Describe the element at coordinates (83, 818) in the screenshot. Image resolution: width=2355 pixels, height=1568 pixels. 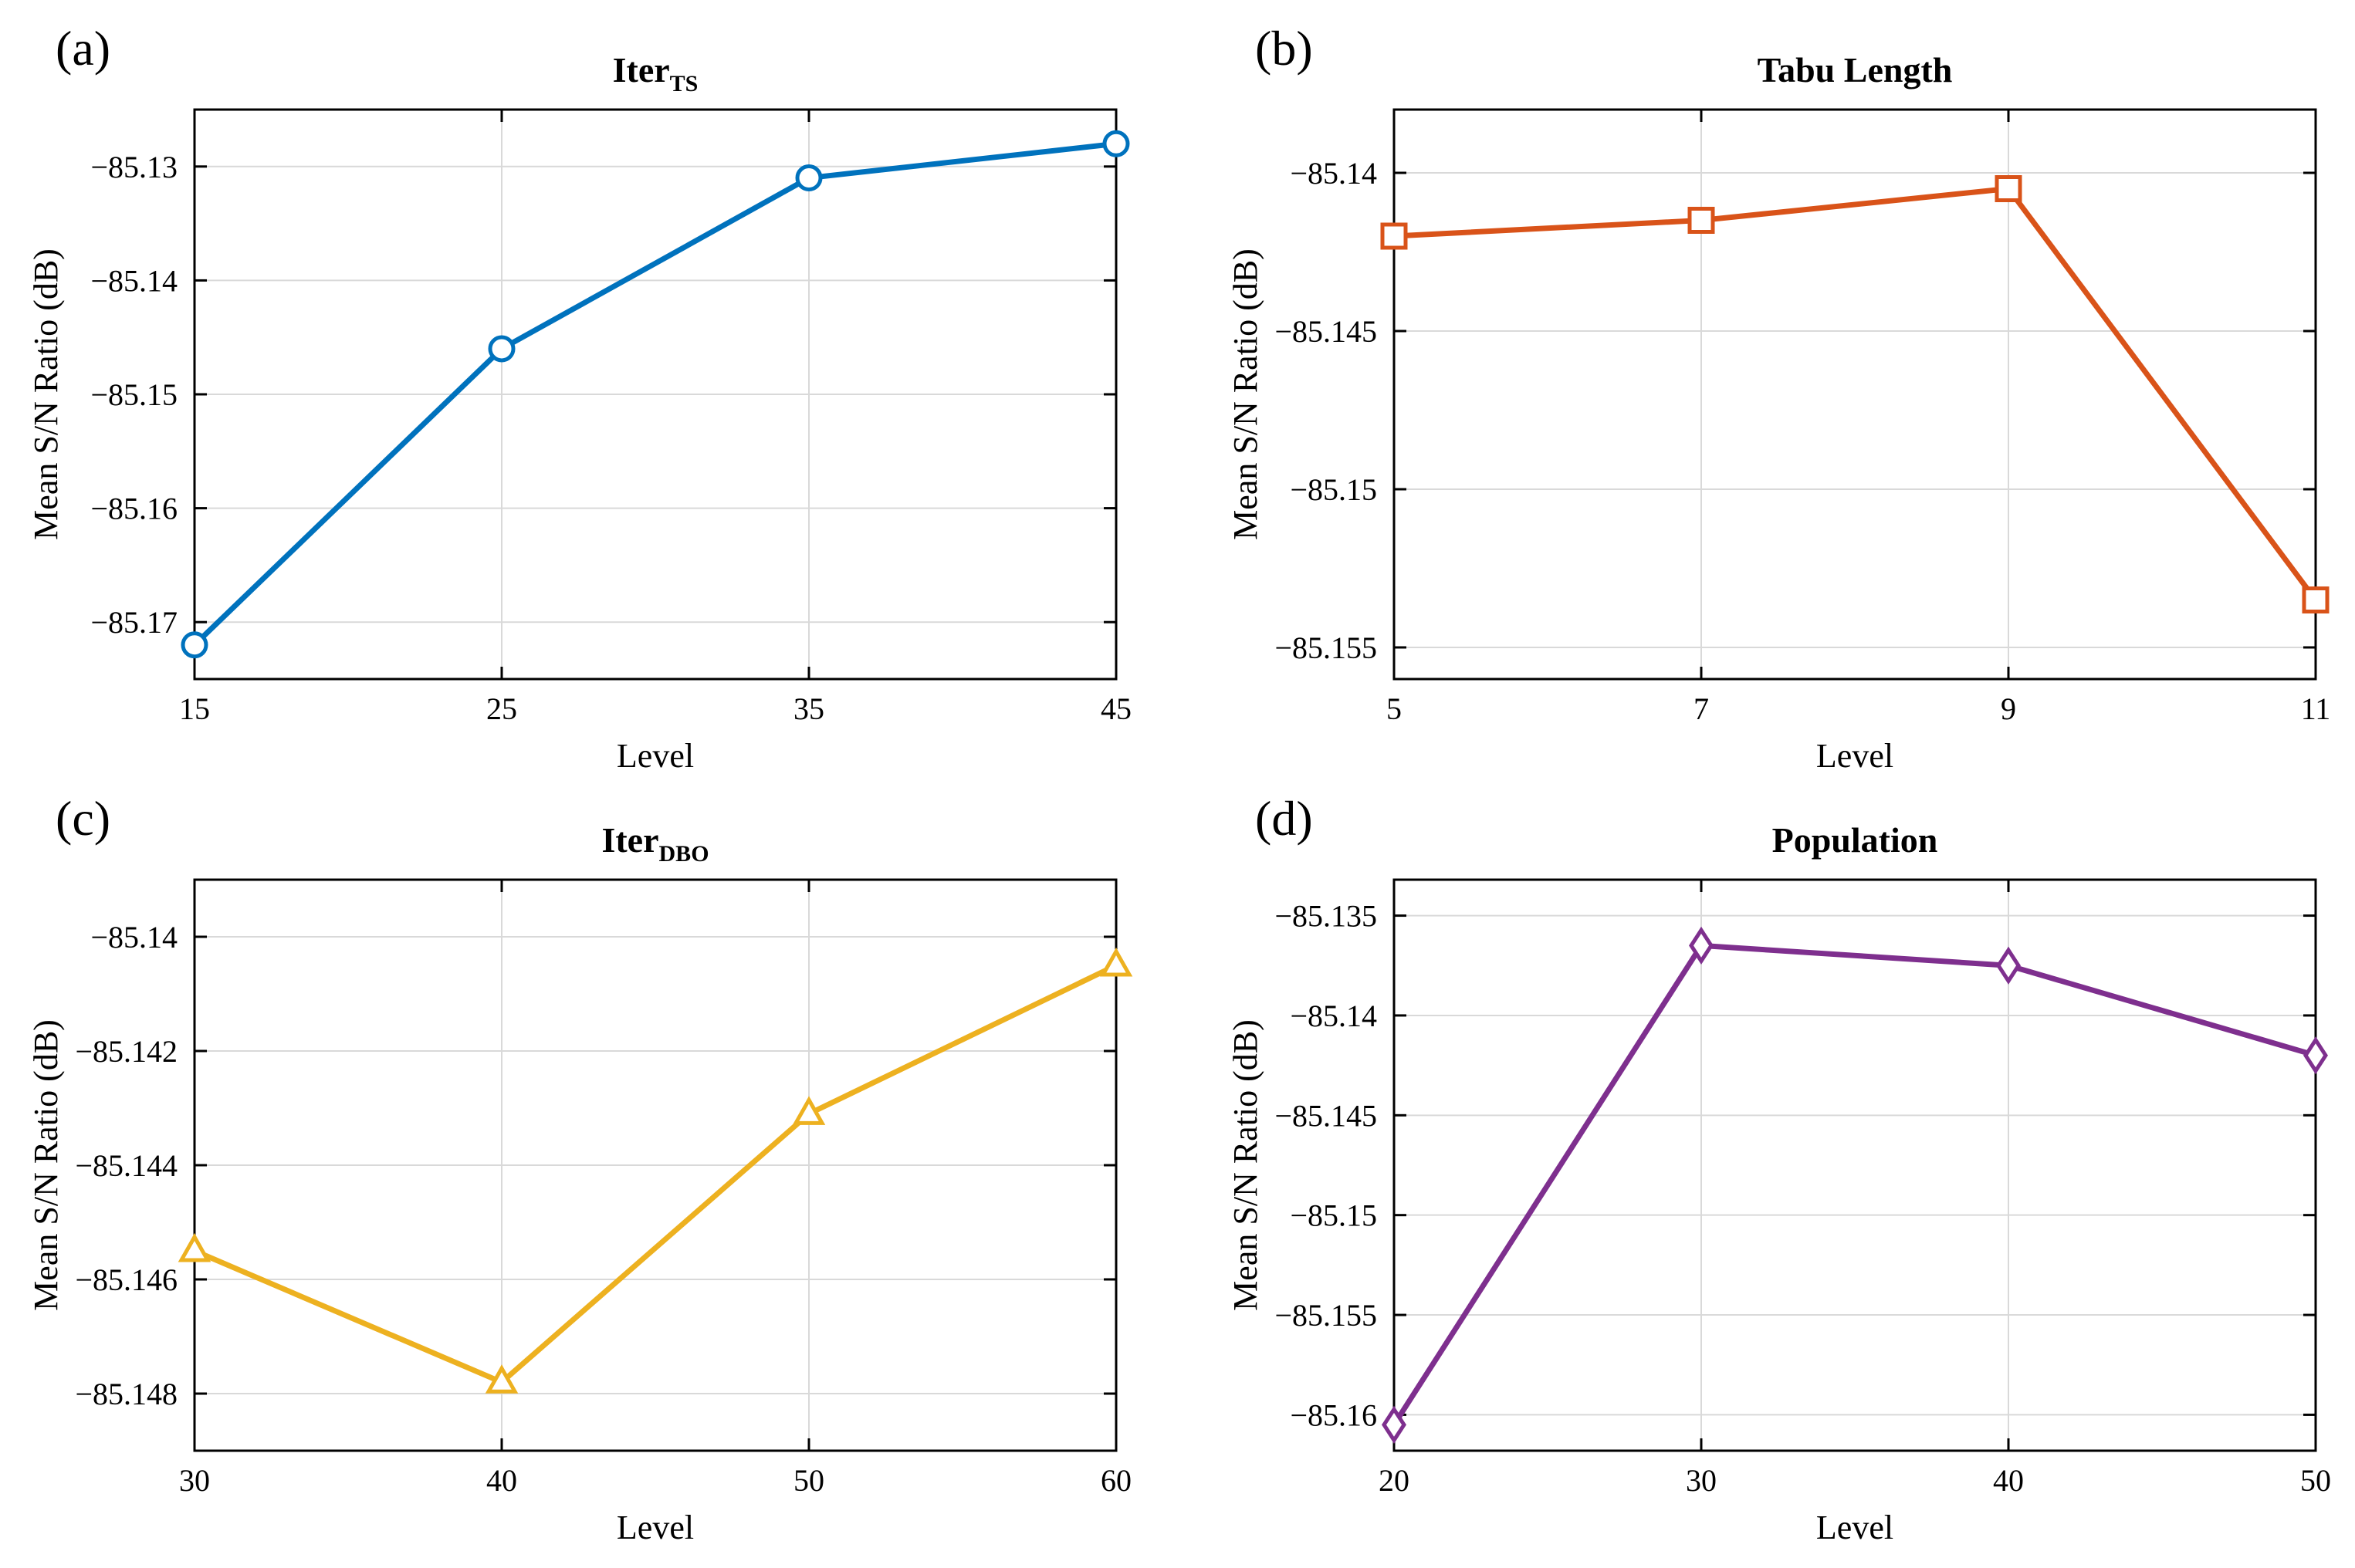
I see `panel-tag: (c)` at that location.